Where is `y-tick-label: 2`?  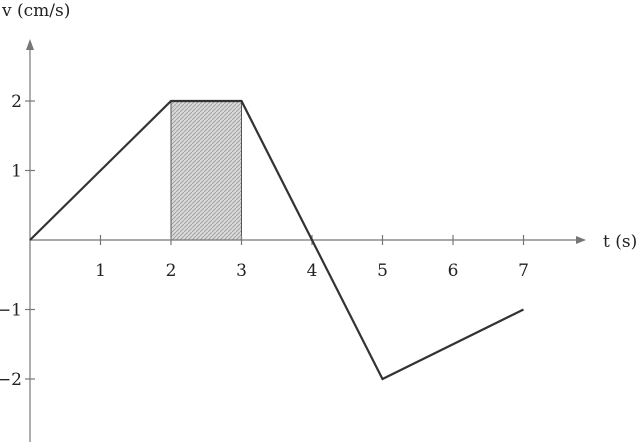
y-tick-label: 2 is located at coordinates (16, 102).